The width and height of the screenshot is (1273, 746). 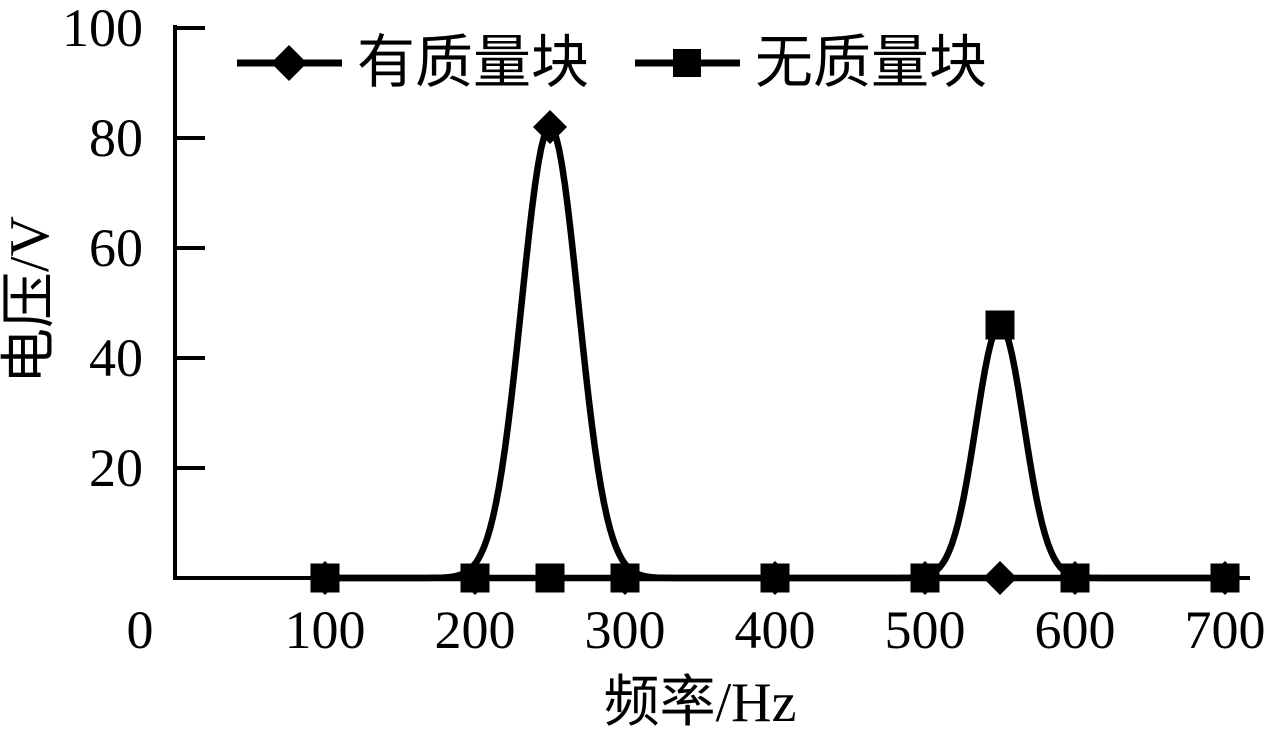 What do you see at coordinates (116, 248) in the screenshot?
I see `y-tick-label: 60` at bounding box center [116, 248].